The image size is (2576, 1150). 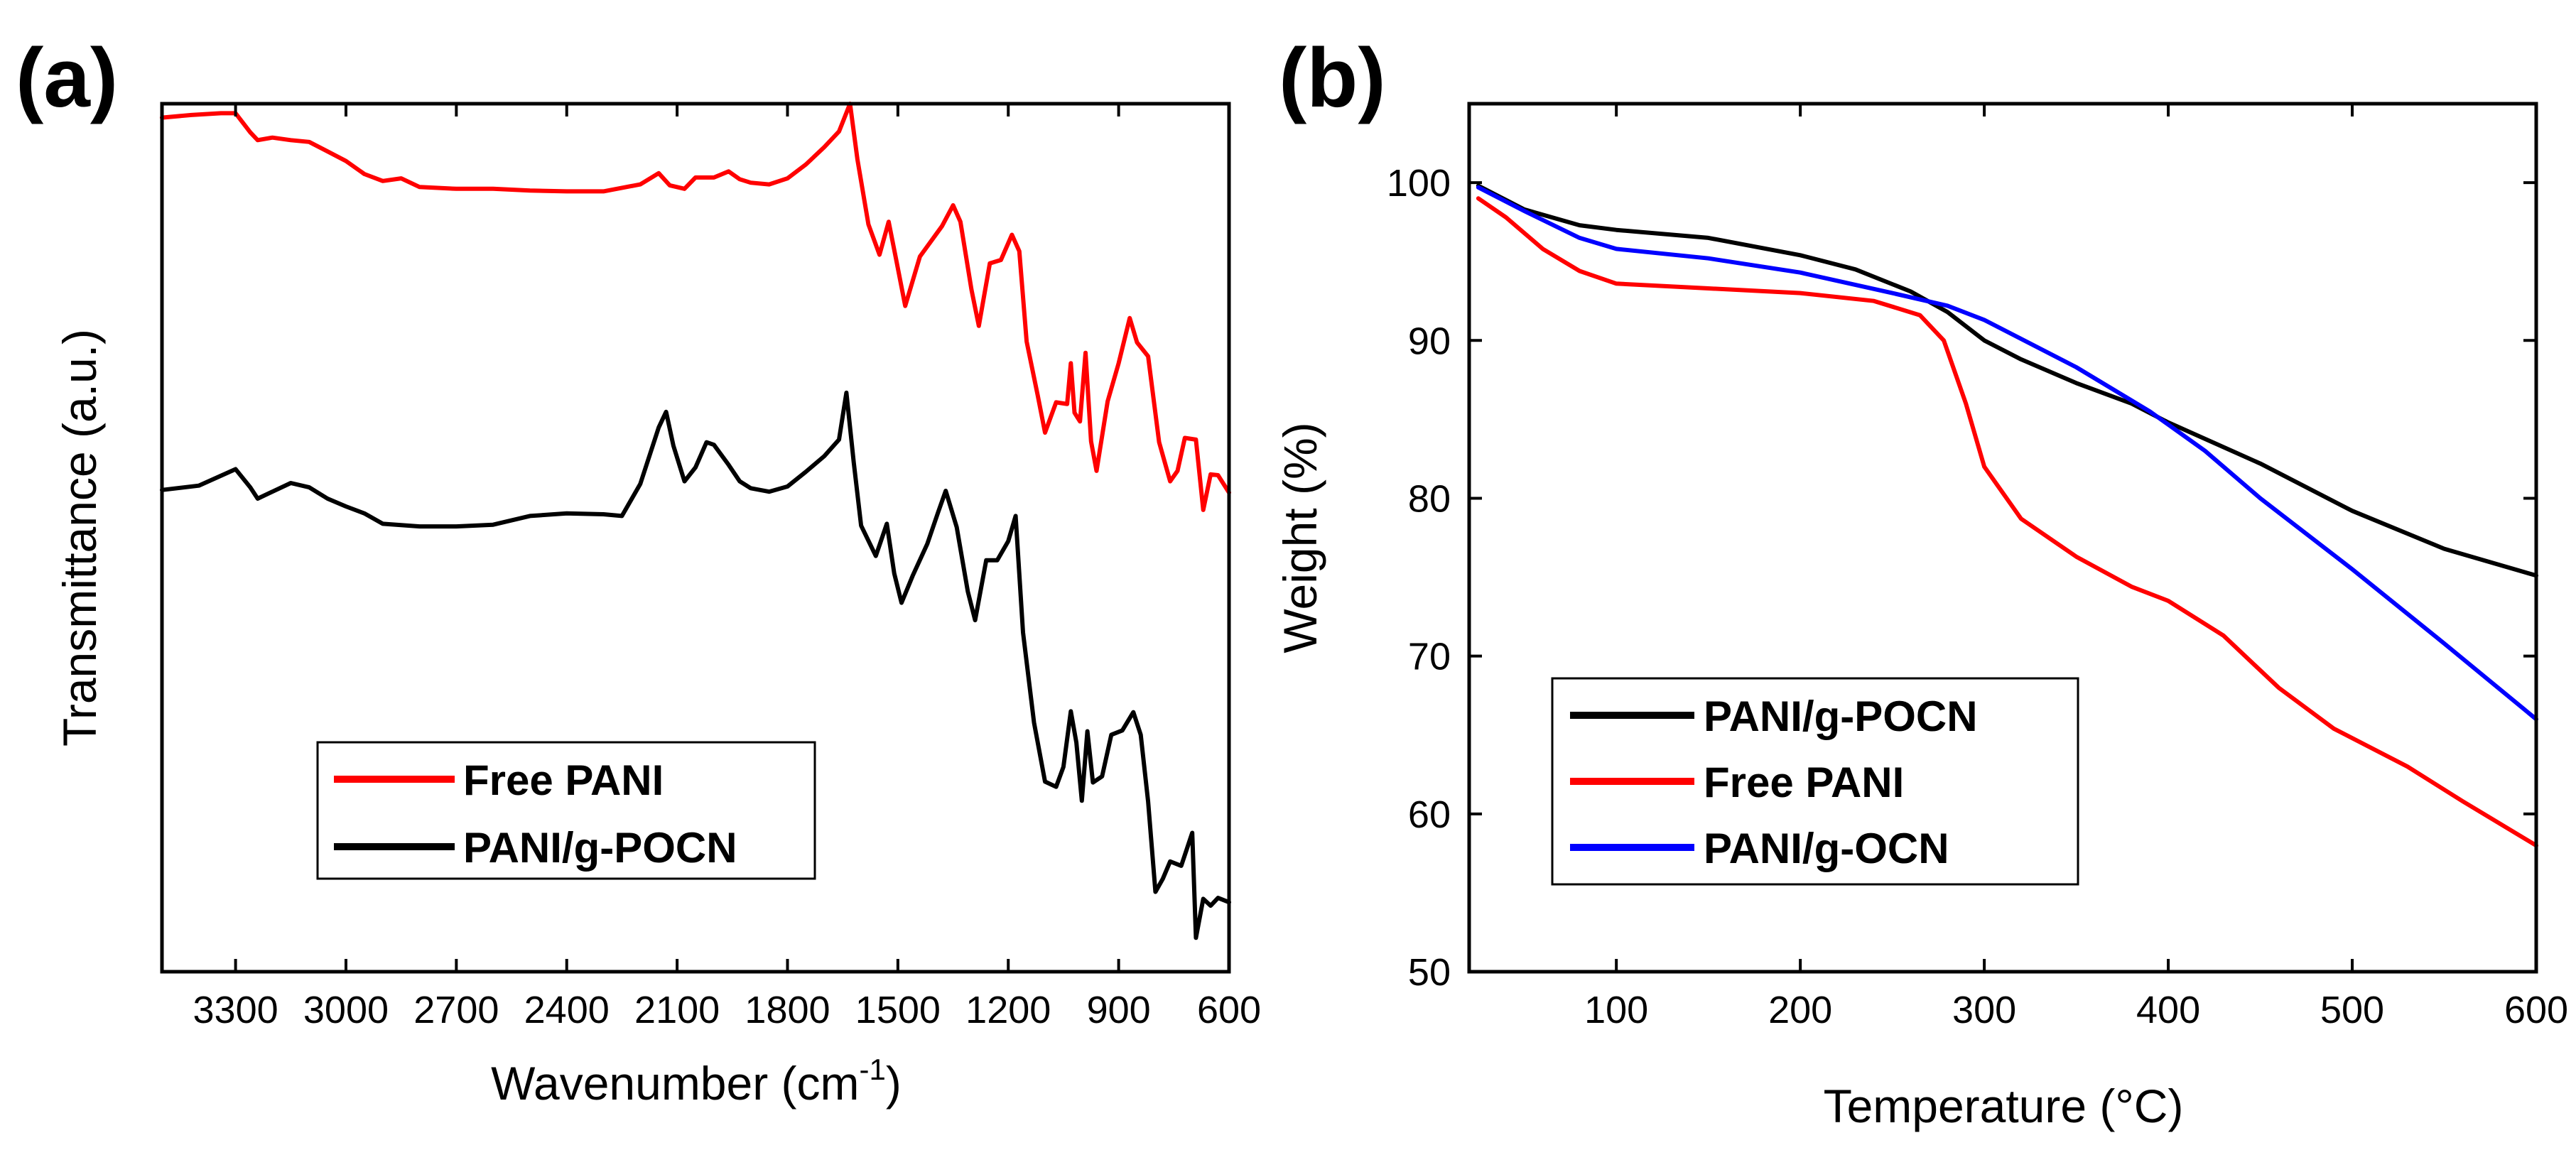 I want to click on panel-a-legend: Free PANI PANI/g-POCN, so click(x=566, y=810).